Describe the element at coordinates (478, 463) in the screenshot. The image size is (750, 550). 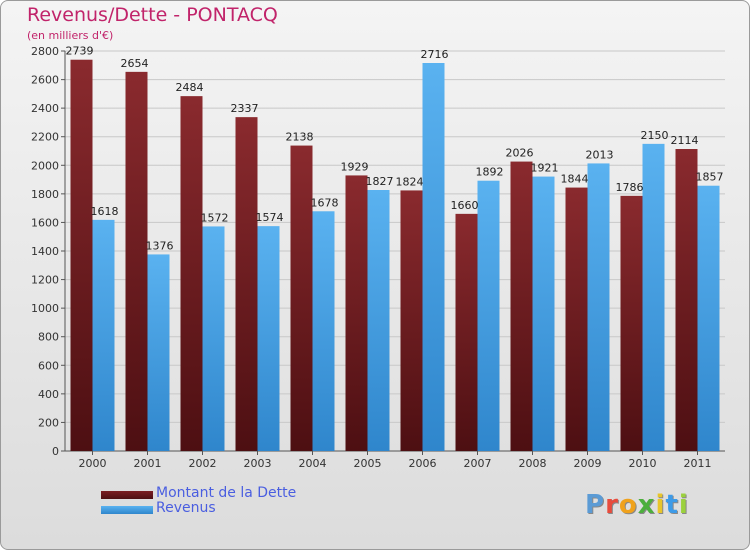
I see `x-tick-label: 2007` at that location.